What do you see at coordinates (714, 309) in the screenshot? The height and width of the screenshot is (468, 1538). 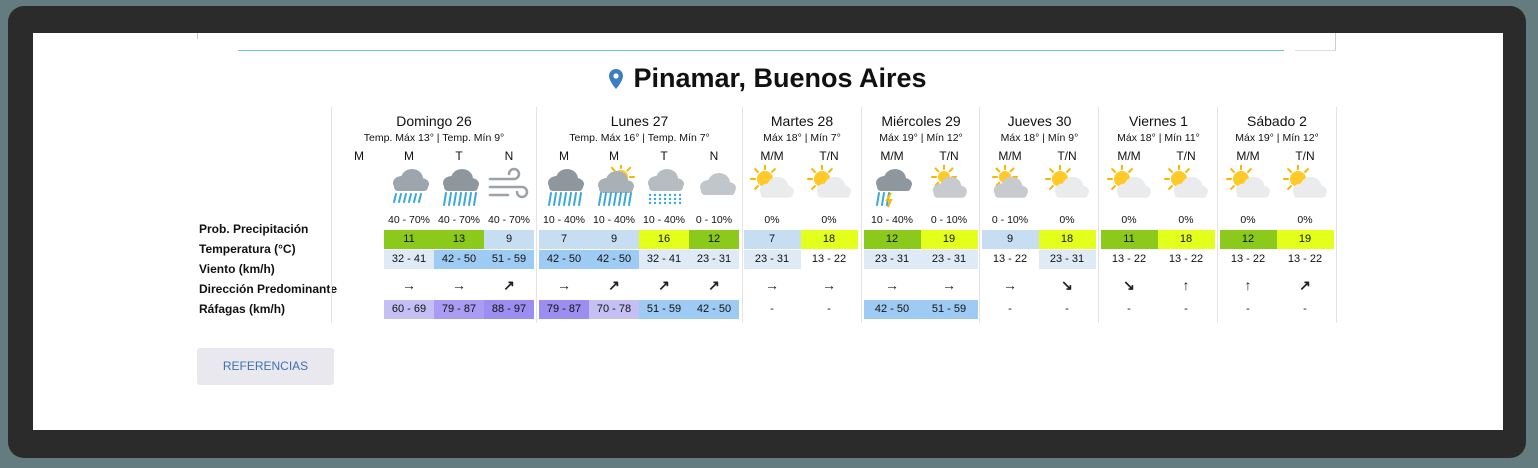 I see `gust-cell: 42 - 50` at bounding box center [714, 309].